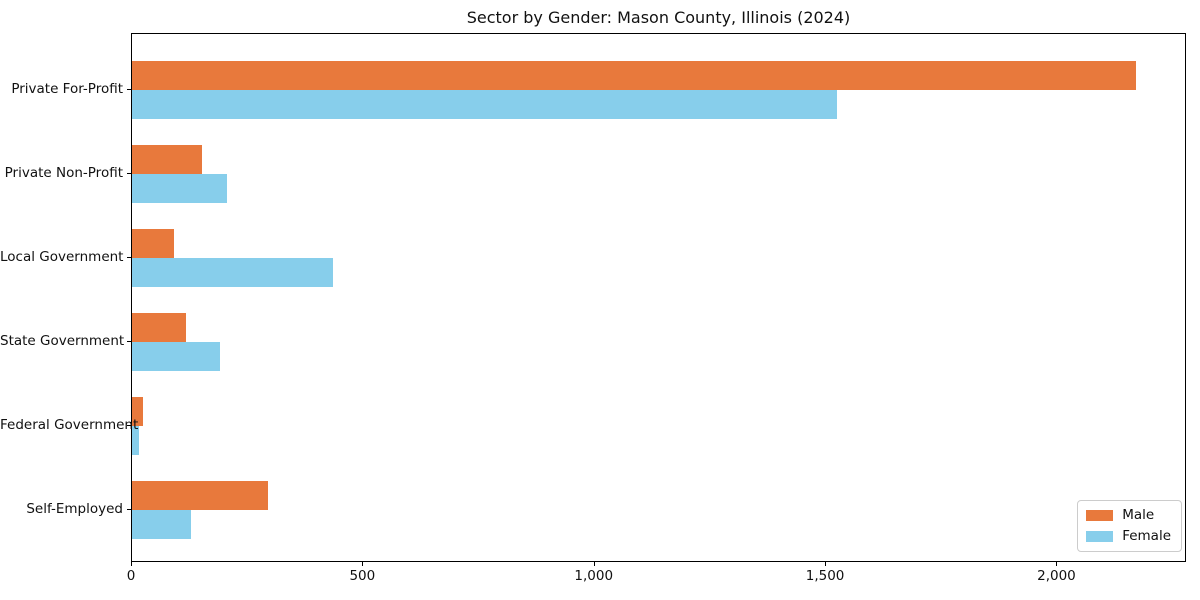 Image resolution: width=1200 pixels, height=600 pixels. What do you see at coordinates (1056, 576) in the screenshot?
I see `x-tick-label-2000: 2,000` at bounding box center [1056, 576].